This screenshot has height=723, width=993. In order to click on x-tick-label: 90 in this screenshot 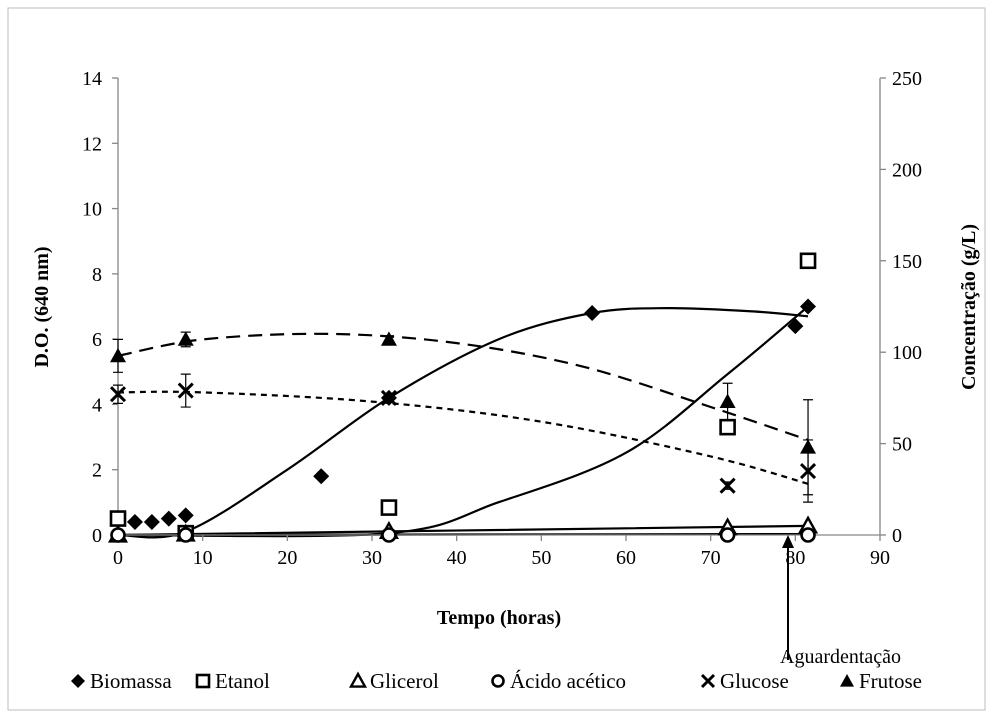, I will do `click(880, 558)`.